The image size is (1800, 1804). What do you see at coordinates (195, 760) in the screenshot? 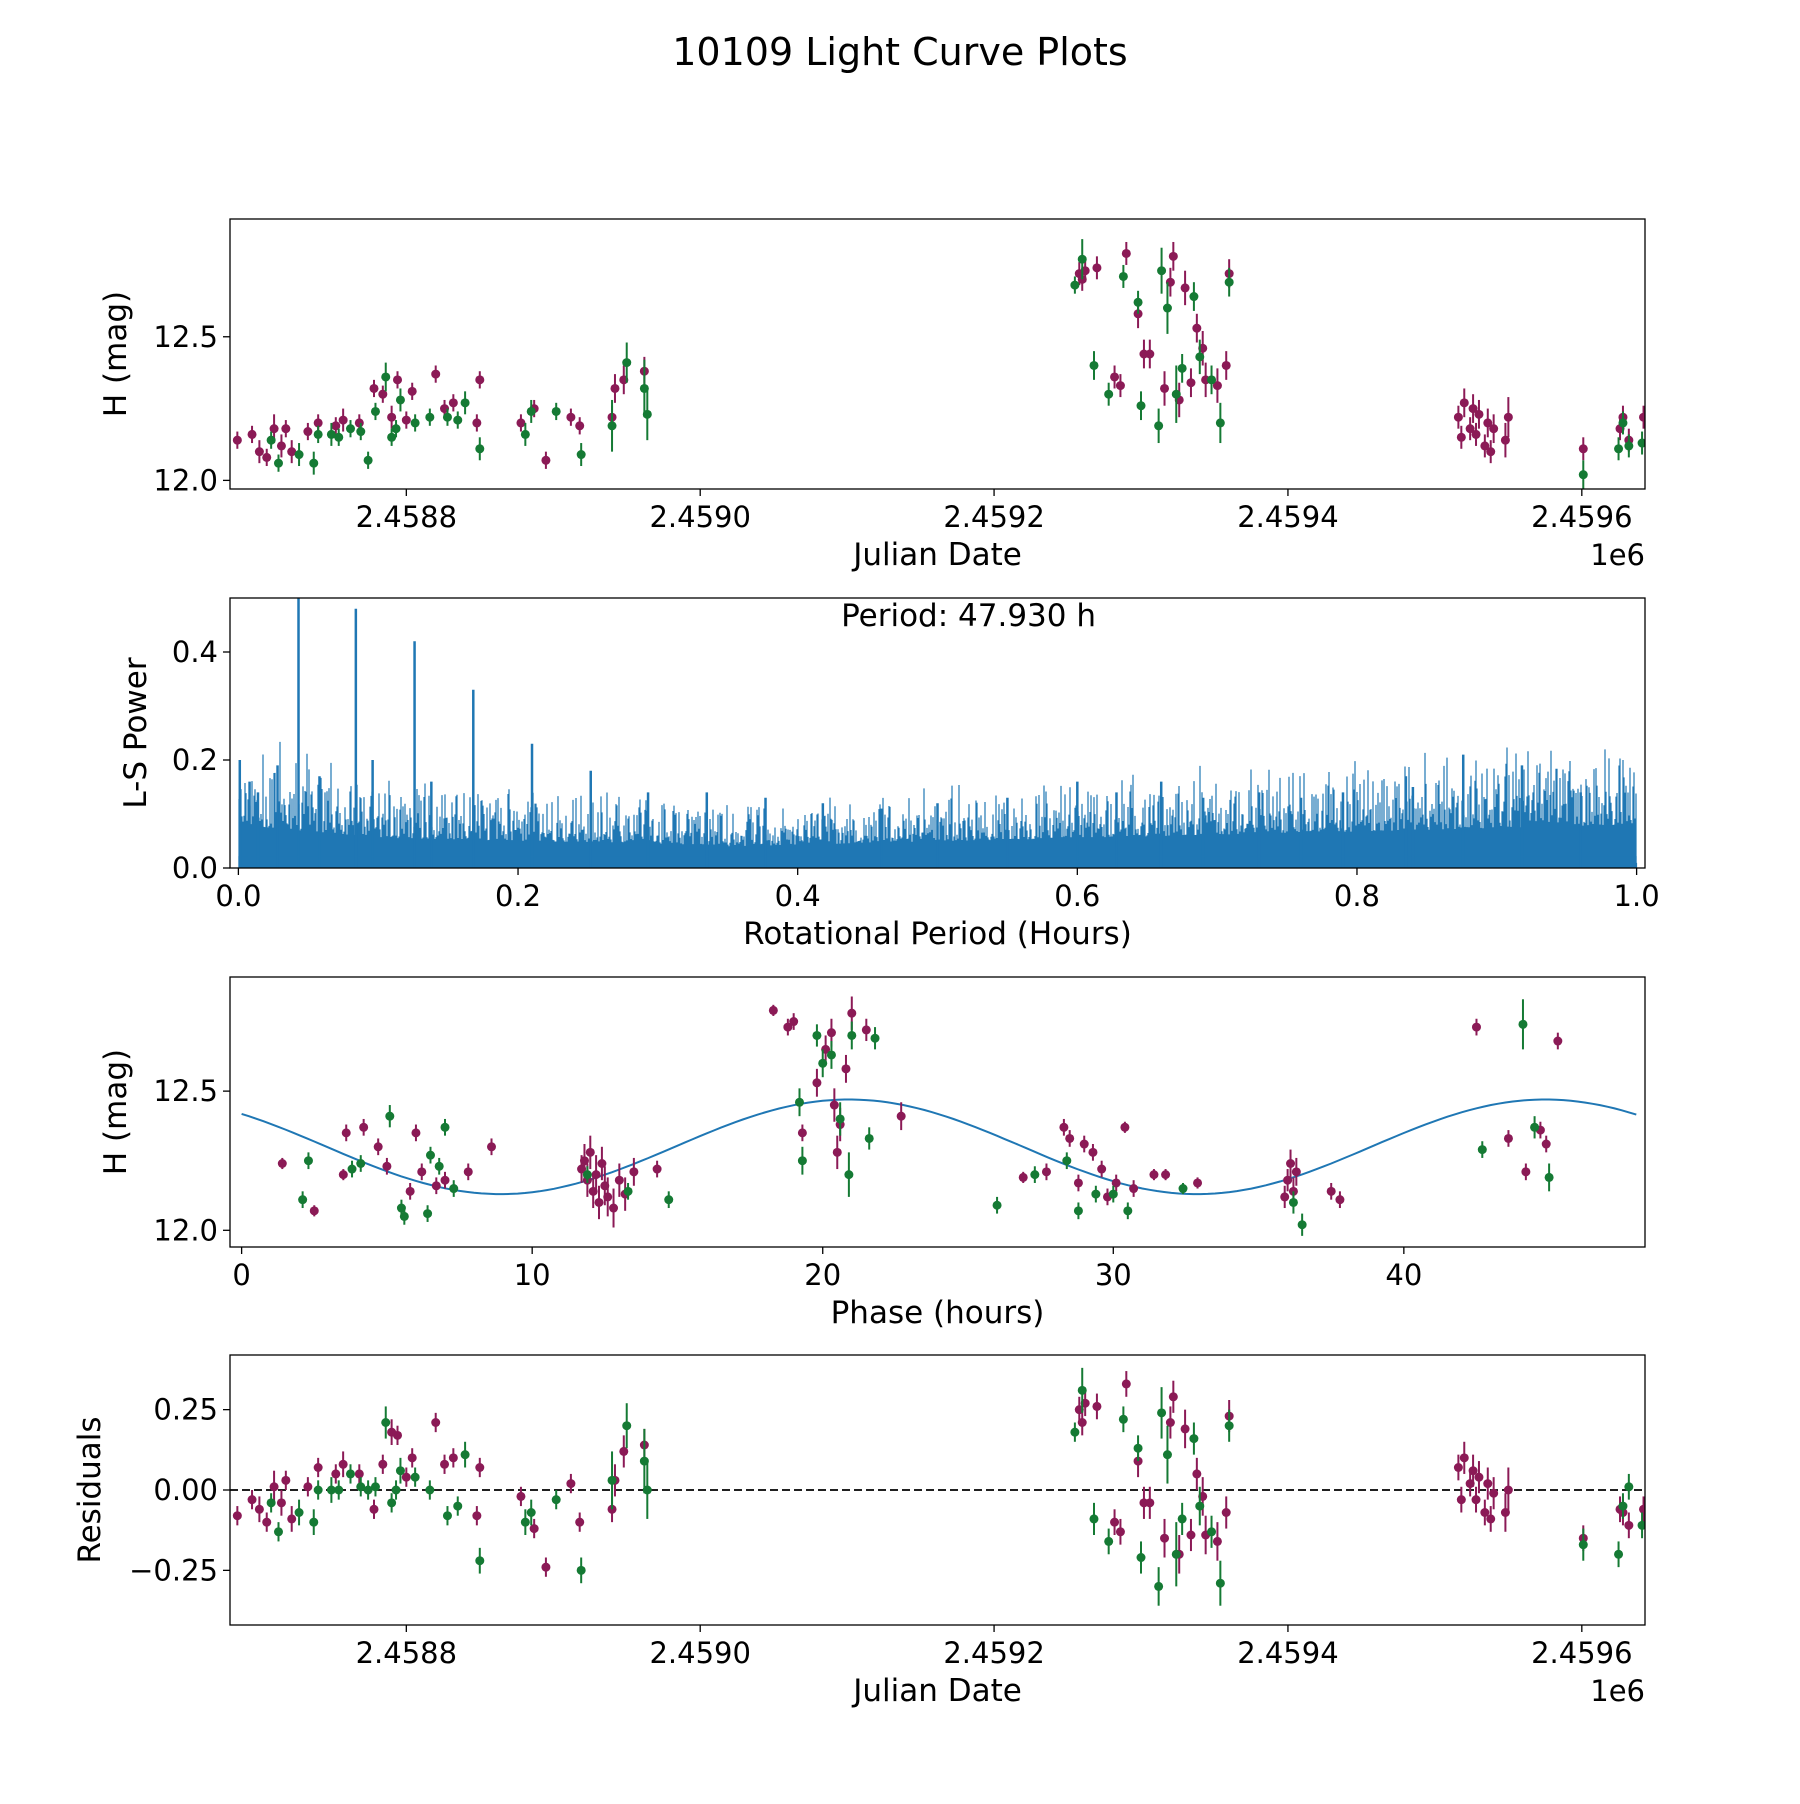
I see `y-tick-label: 0.2` at bounding box center [195, 760].